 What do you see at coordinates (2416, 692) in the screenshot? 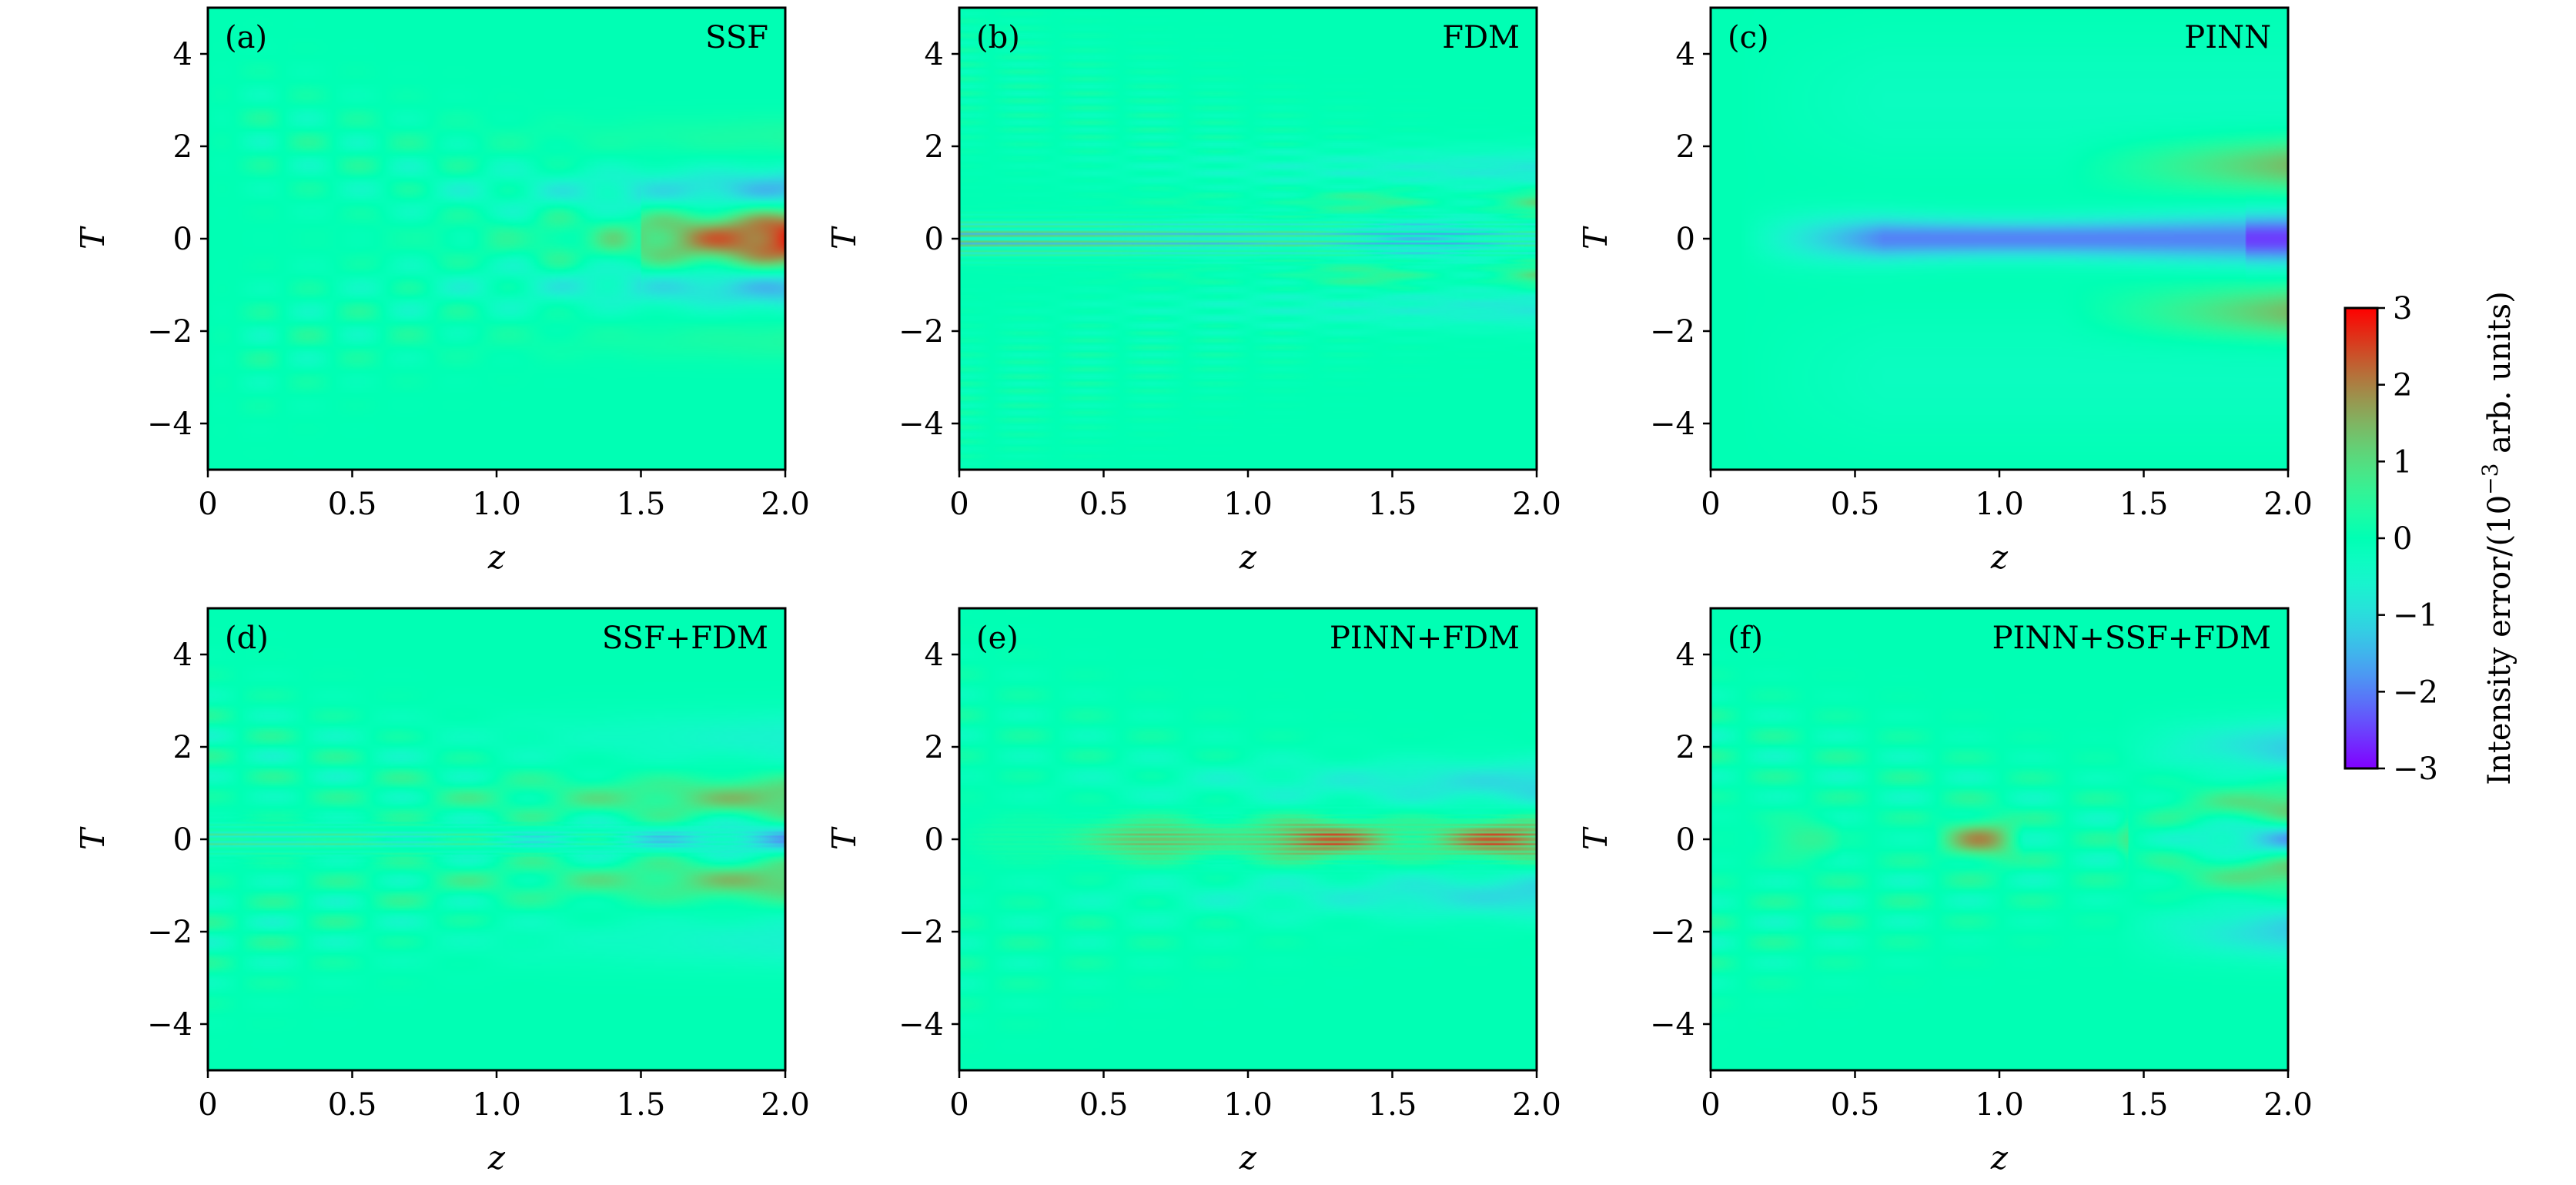
I see `colorbar-tick-label: −2` at bounding box center [2416, 692].